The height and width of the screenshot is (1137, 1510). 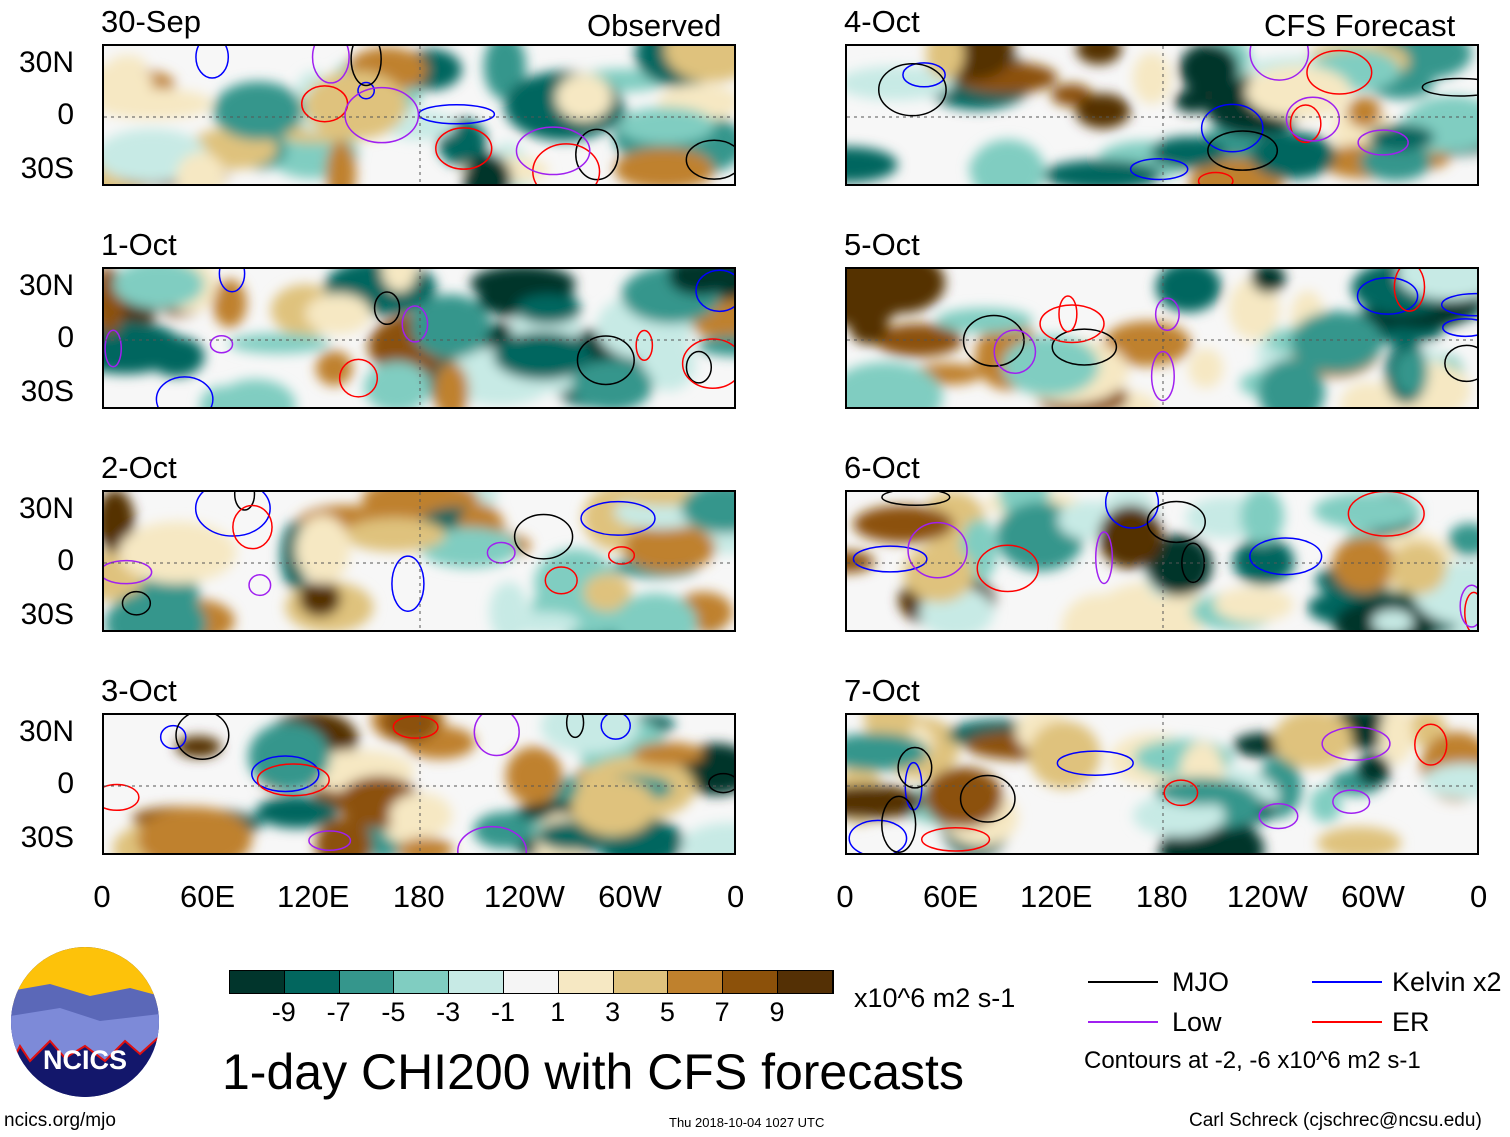 I want to click on ncics-logo: NCICS, so click(x=85, y=1022).